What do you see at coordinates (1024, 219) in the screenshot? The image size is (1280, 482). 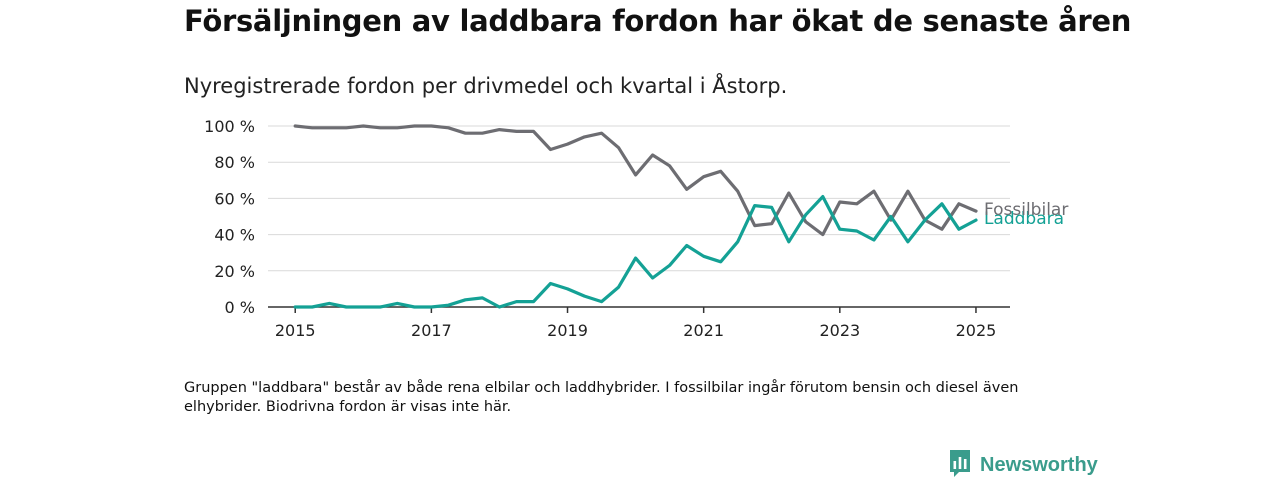 I see `series-label-laddbara: Laddbara` at bounding box center [1024, 219].